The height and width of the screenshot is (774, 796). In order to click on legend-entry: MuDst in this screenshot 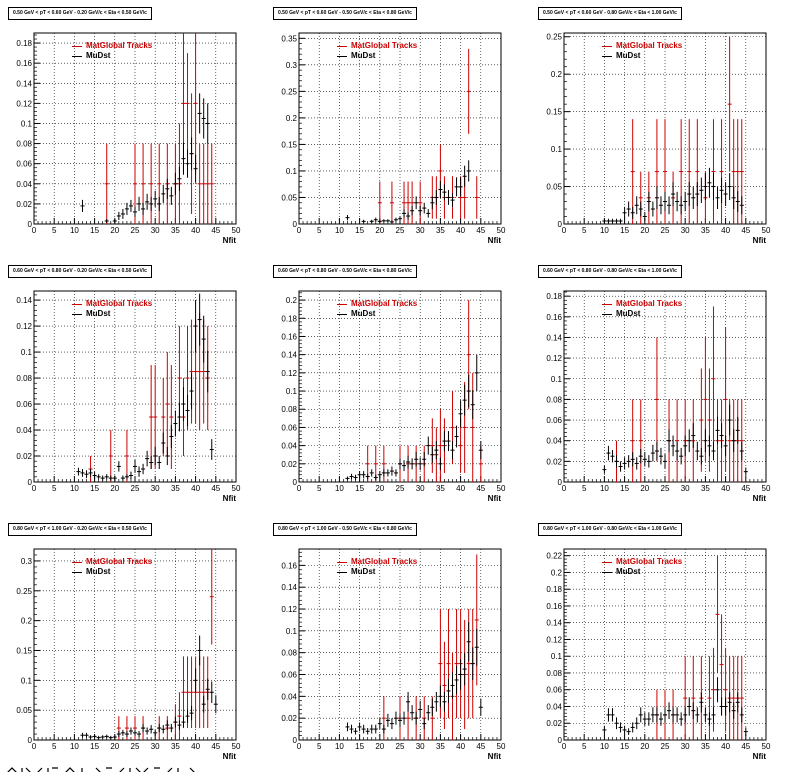, I will do `click(647, 56)`.